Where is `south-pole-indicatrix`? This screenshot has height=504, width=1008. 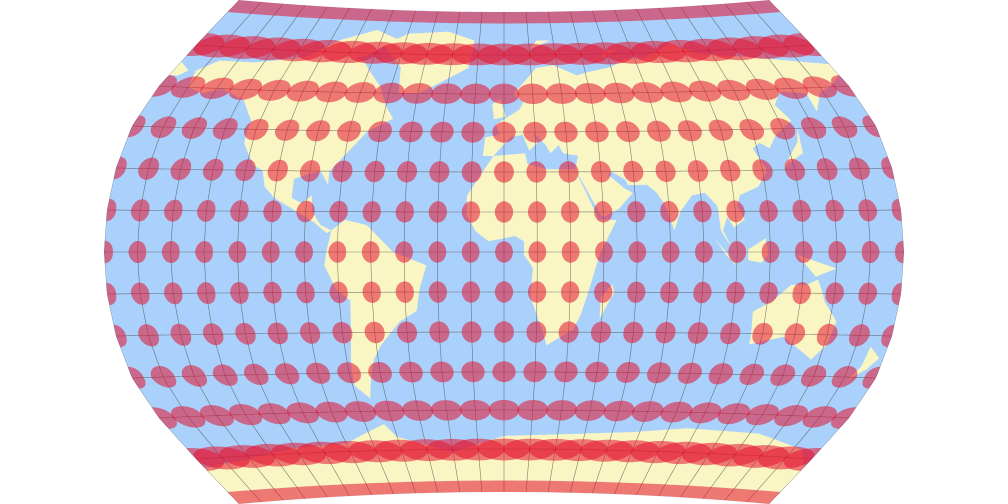 south-pole-indicatrix is located at coordinates (504, 492).